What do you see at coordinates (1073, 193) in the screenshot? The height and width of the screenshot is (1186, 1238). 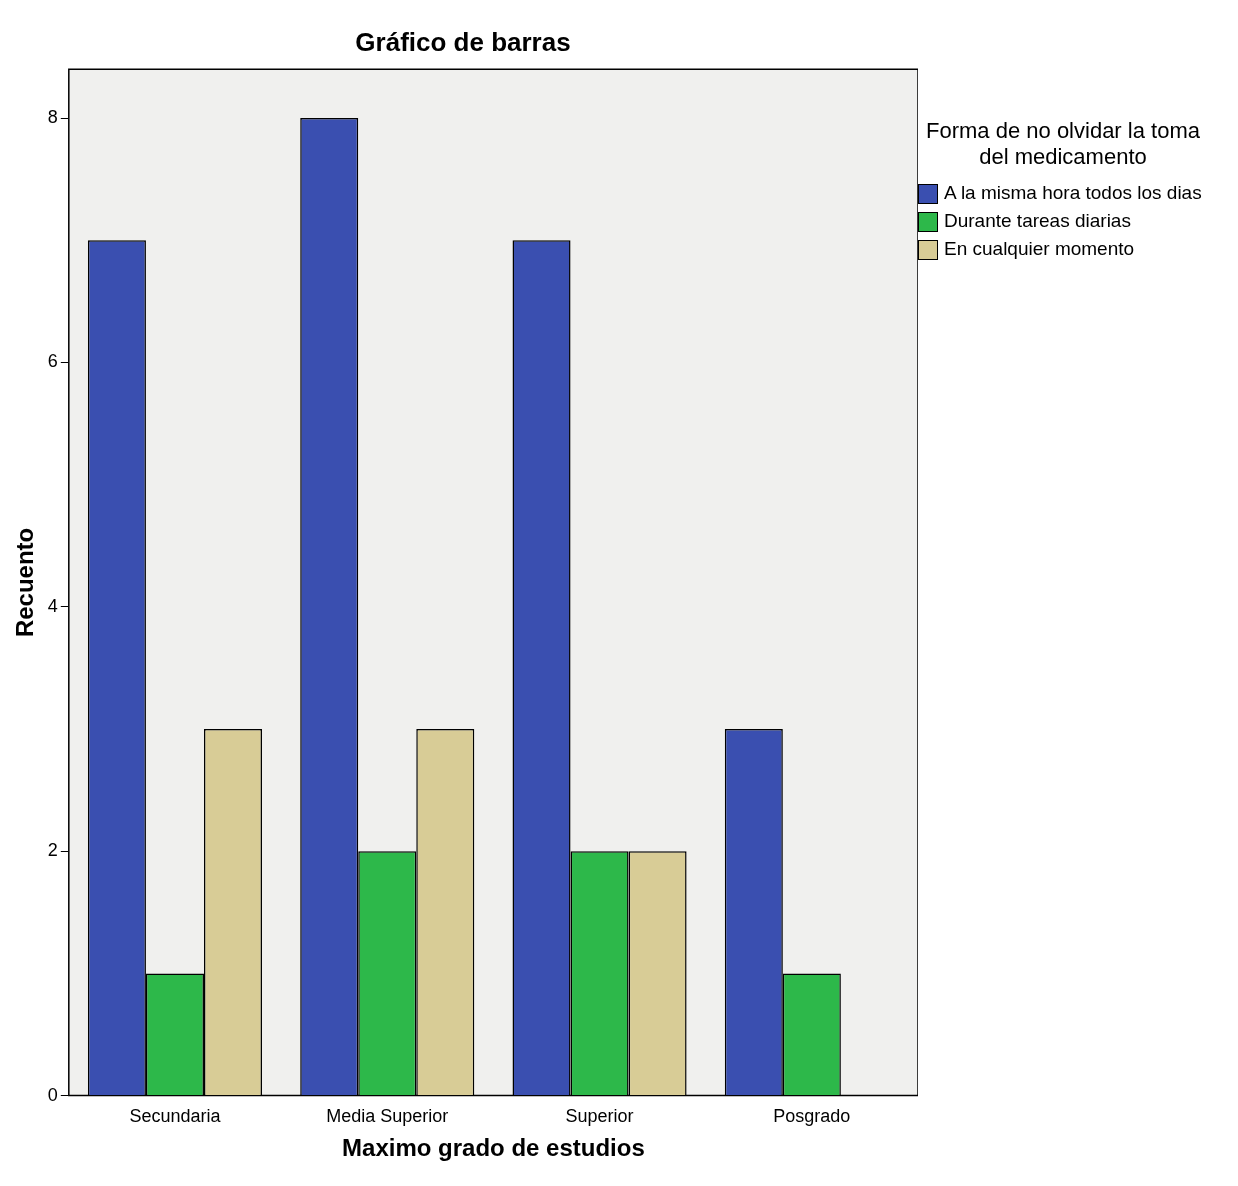 I see `legend-label: A la misma hora todos los dias` at bounding box center [1073, 193].